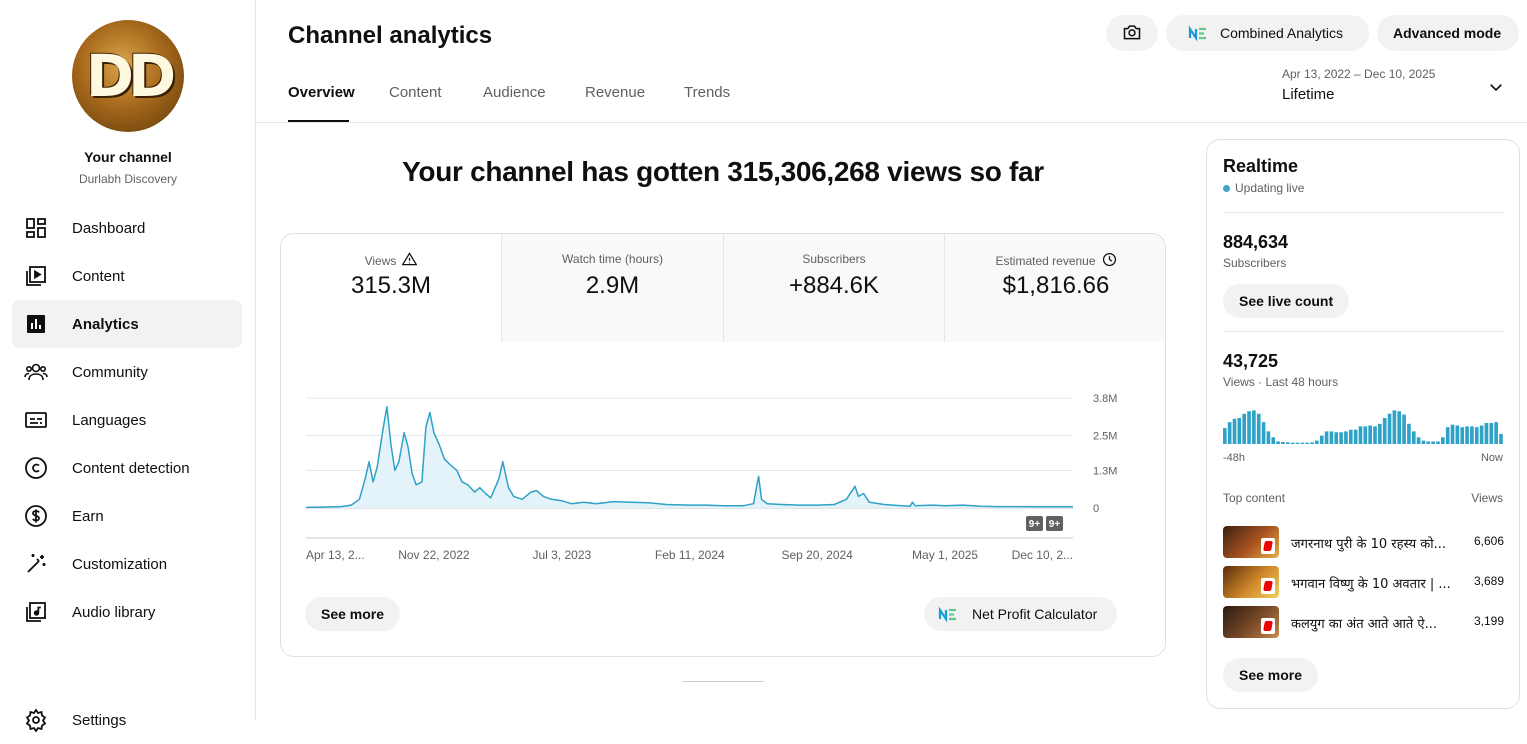  What do you see at coordinates (1363, 582) in the screenshot?
I see `top-content-row: भगवान विष्णु के 10 अवतार | ... 3,689` at bounding box center [1363, 582].